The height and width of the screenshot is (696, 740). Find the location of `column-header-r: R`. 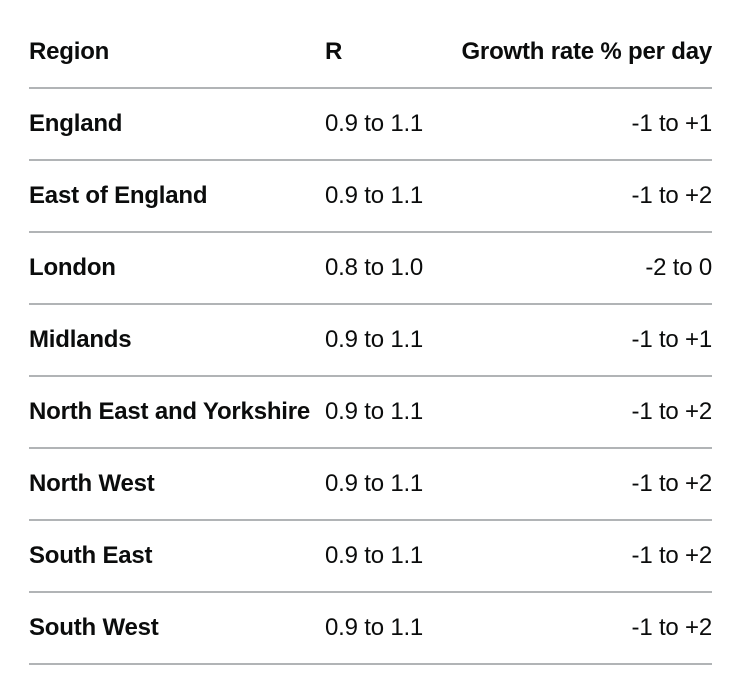

column-header-r: R is located at coordinates (387, 52).